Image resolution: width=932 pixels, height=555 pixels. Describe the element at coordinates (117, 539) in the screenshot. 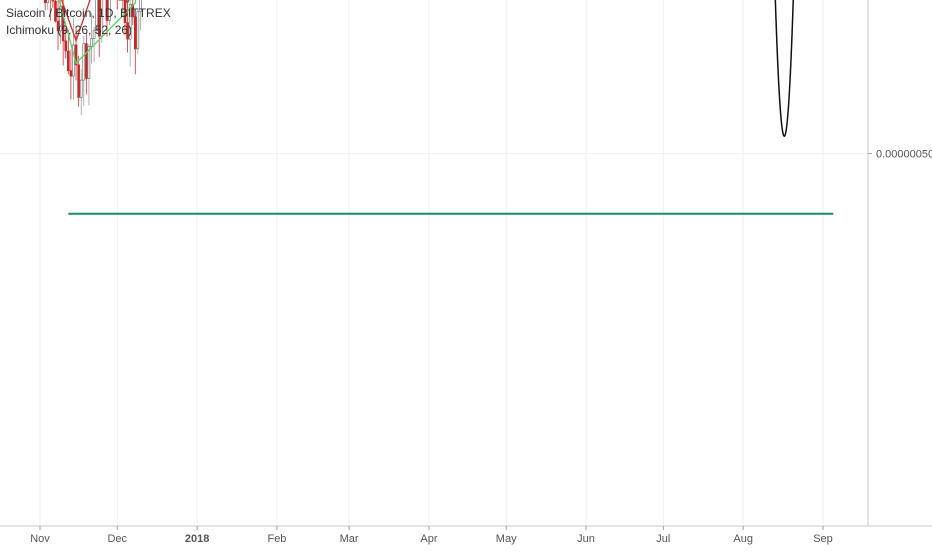

I see `x-tick-label: Dec` at that location.